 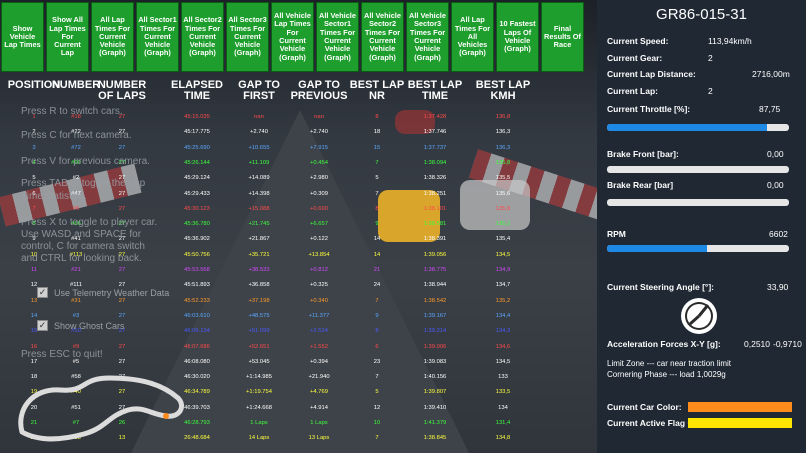 What do you see at coordinates (67, 37) in the screenshot?
I see `view-button-2: Show All Lap Times For Current Lap` at bounding box center [67, 37].